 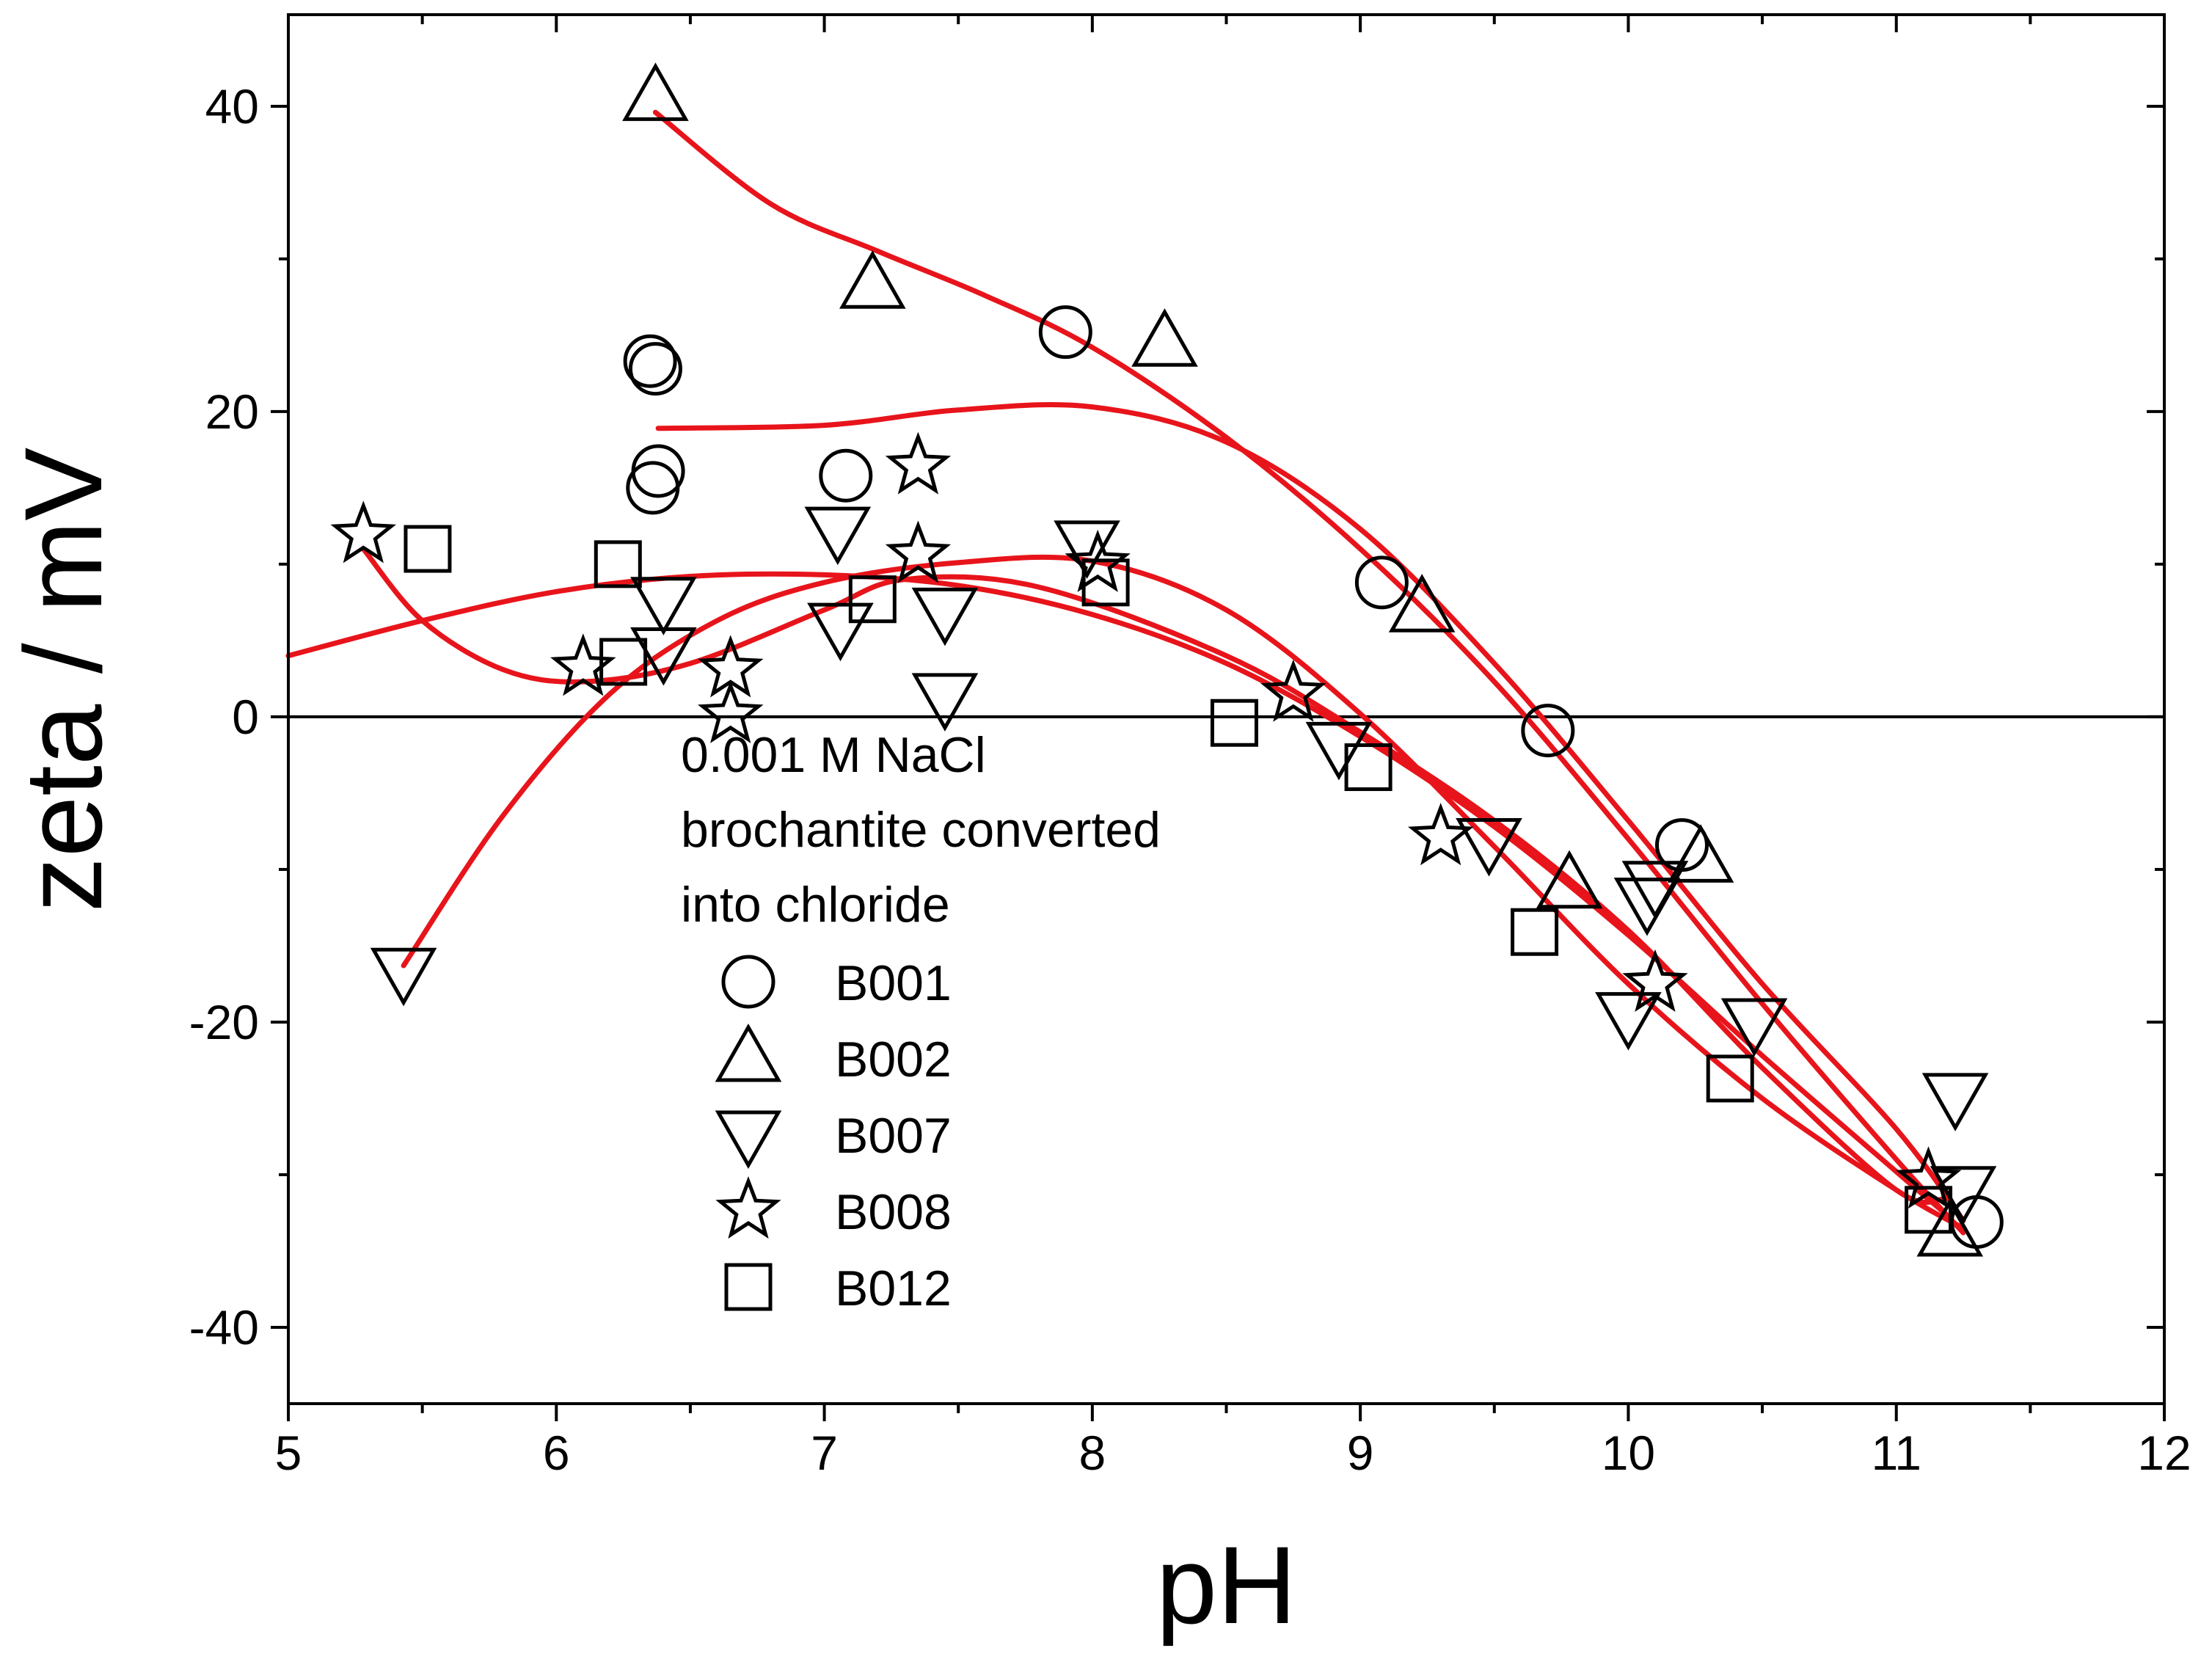 I want to click on x-tick-label: 6, so click(x=556, y=1453).